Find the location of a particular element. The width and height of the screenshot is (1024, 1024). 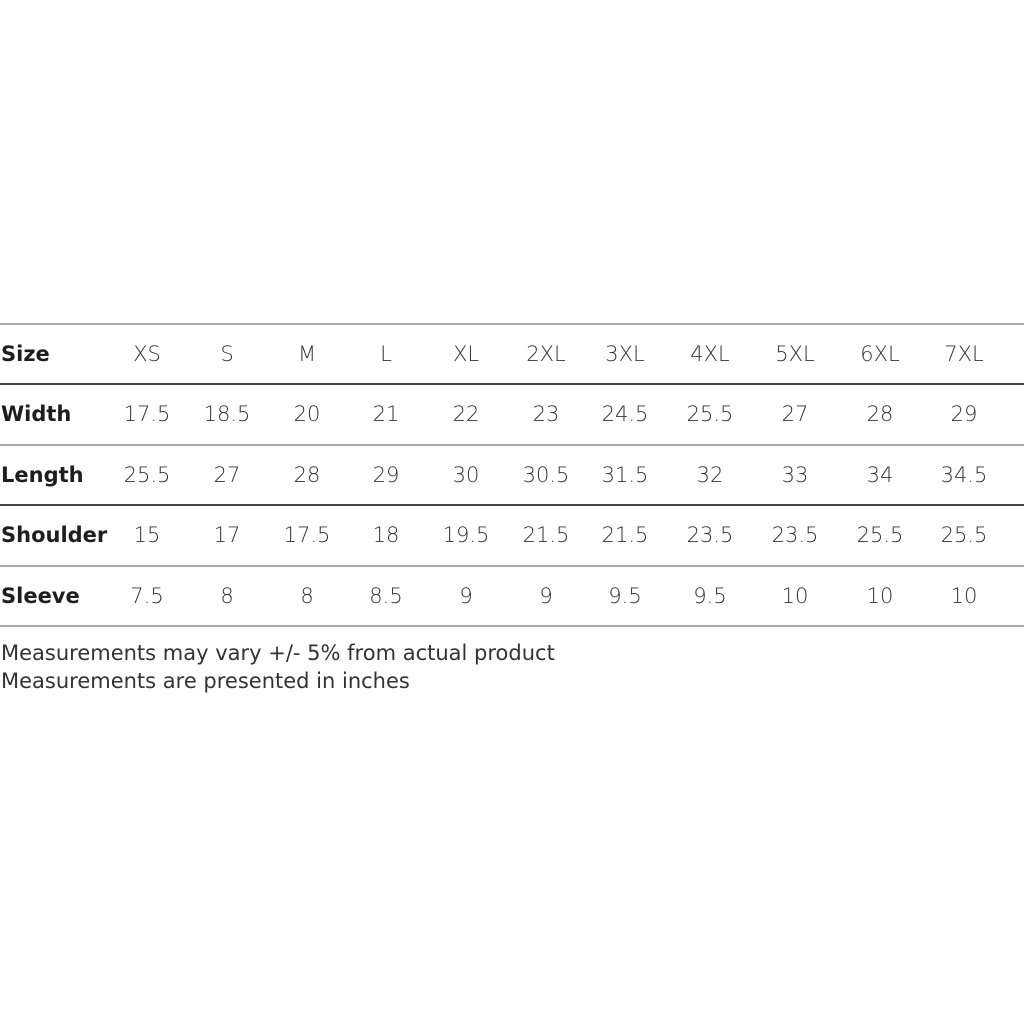

table-cell: 3XL is located at coordinates (625, 354).